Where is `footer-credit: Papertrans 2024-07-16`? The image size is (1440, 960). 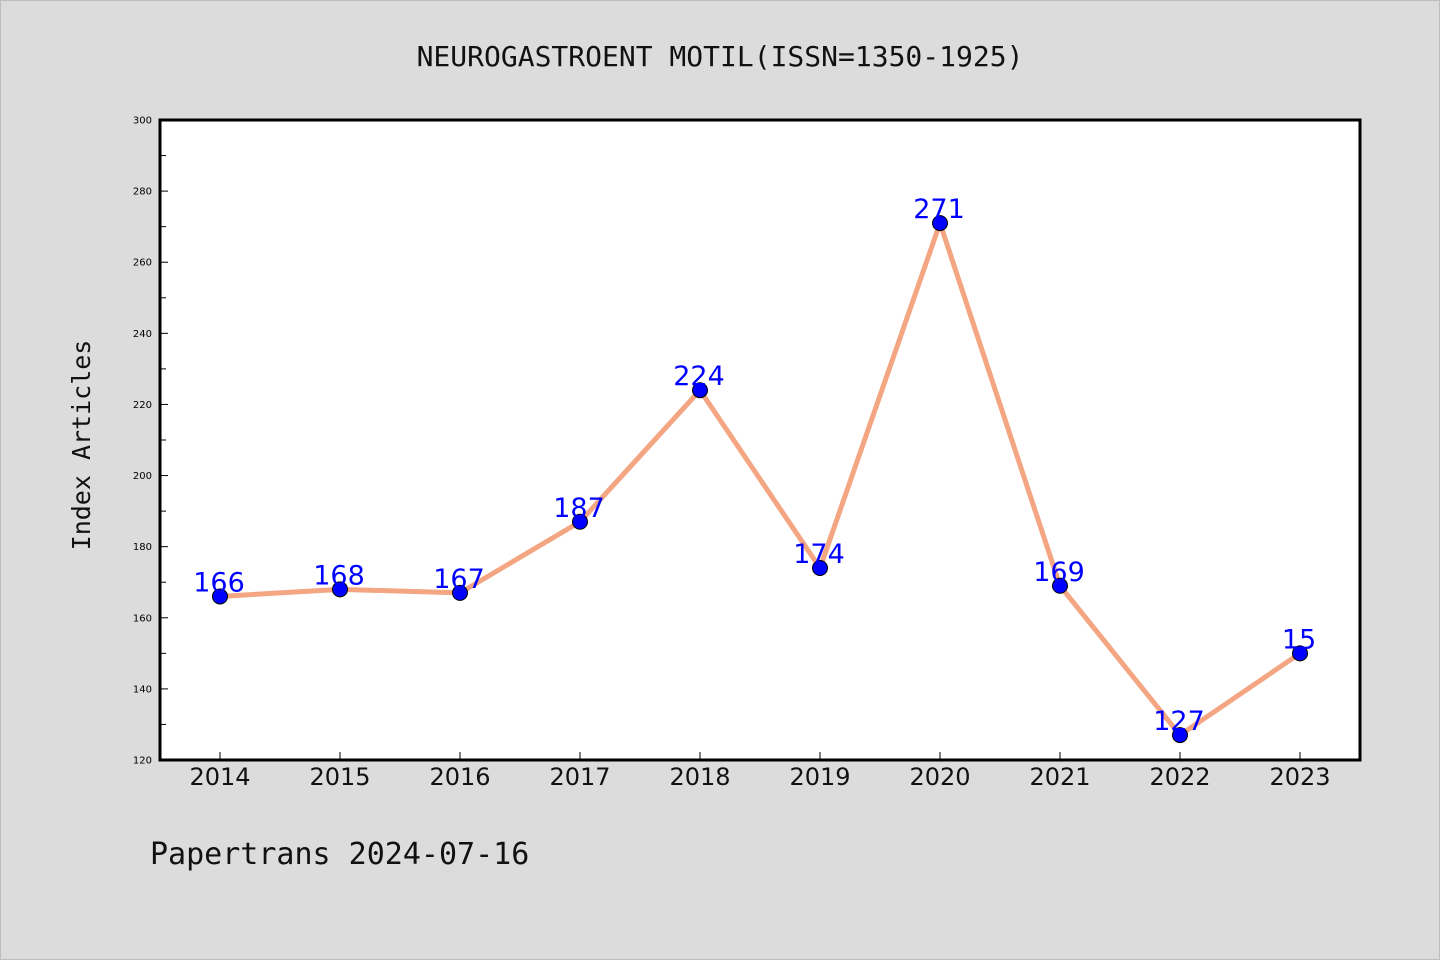 footer-credit: Papertrans 2024-07-16 is located at coordinates (339, 854).